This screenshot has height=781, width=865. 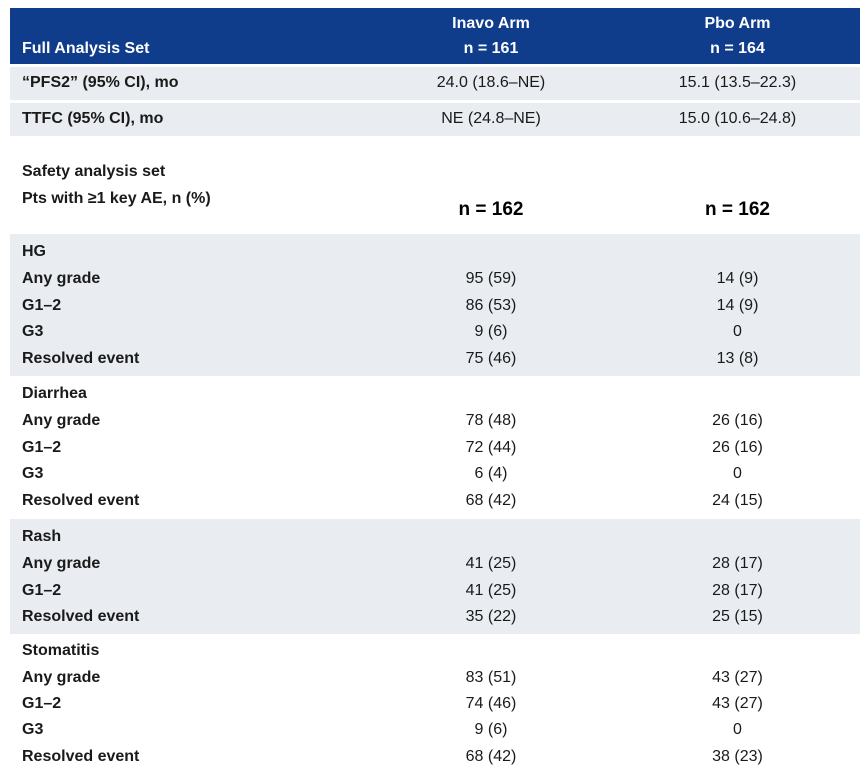 What do you see at coordinates (42, 536) in the screenshot?
I see `group-title: Rash` at bounding box center [42, 536].